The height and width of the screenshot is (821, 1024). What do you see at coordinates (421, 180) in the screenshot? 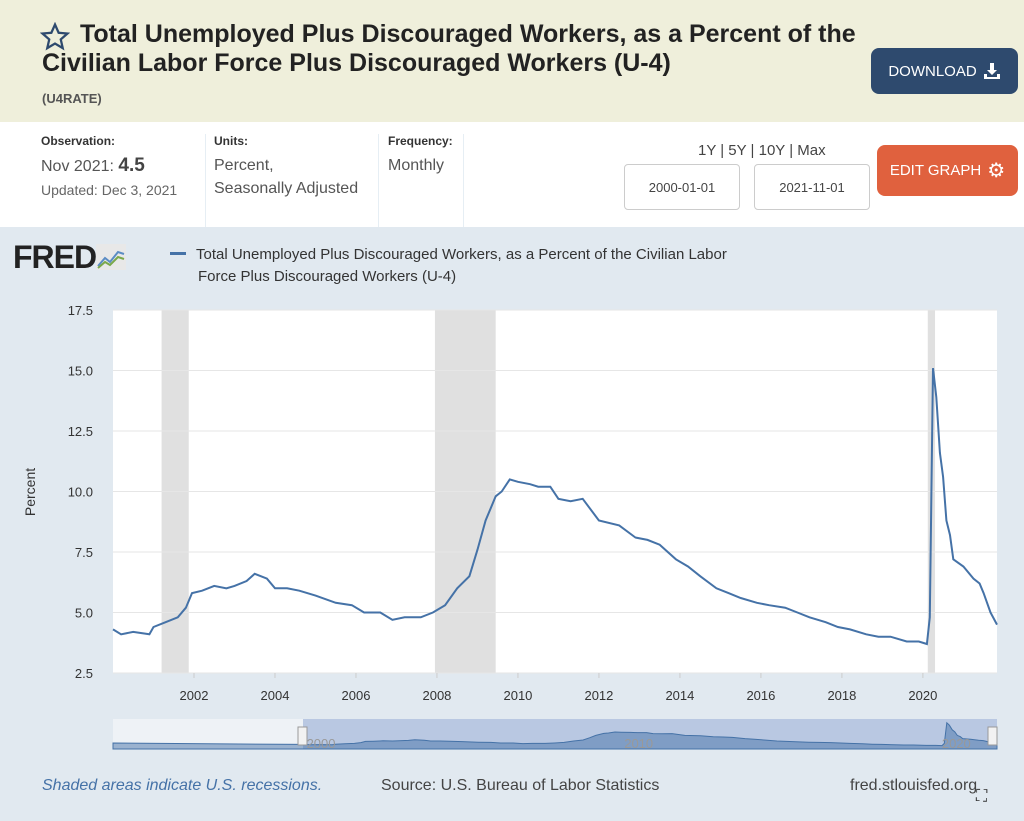
I see `frequency-panel: Frequency: Monthly` at bounding box center [421, 180].